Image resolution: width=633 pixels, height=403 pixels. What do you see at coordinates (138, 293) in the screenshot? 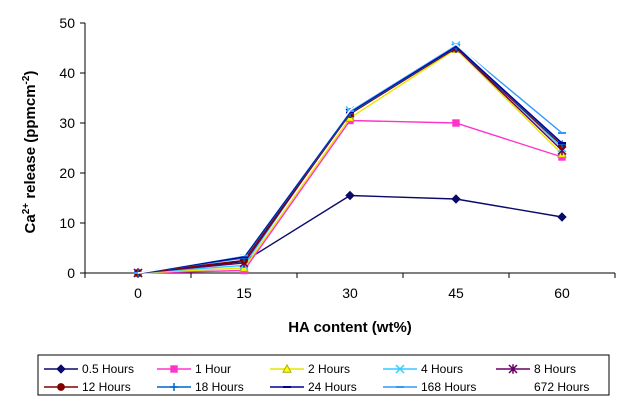
I see `x-tick-label: 0` at bounding box center [138, 293].